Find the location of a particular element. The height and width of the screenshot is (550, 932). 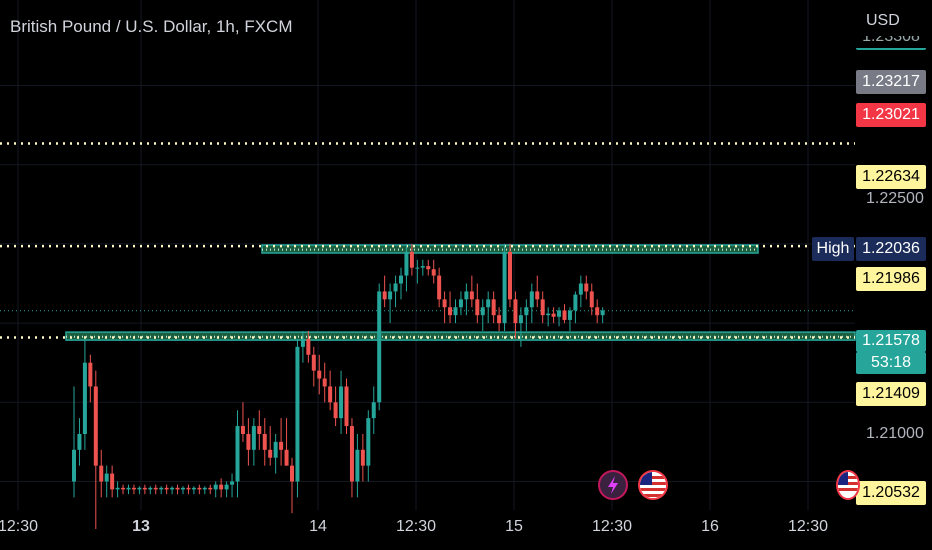

level-label-a: 1.22634 is located at coordinates (891, 177).